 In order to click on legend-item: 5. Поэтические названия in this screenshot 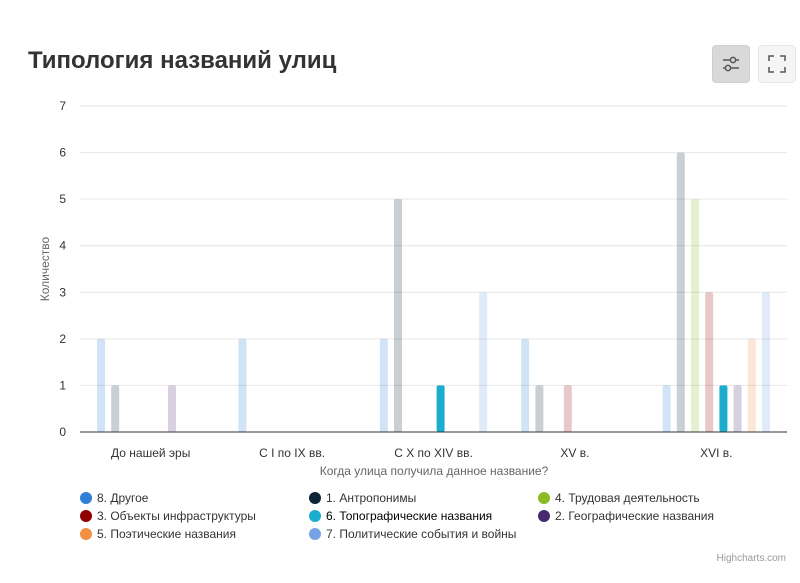, I will do `click(158, 534)`.